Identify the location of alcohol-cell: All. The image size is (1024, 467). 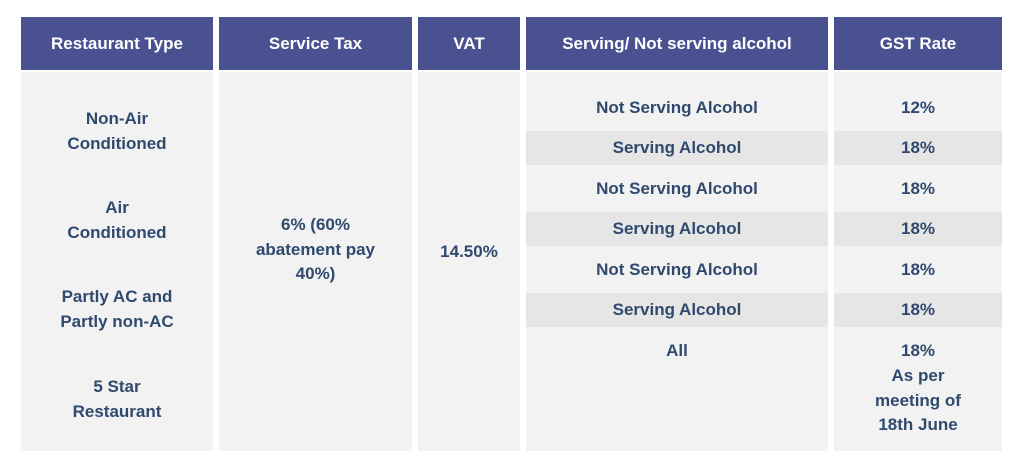
(677, 350).